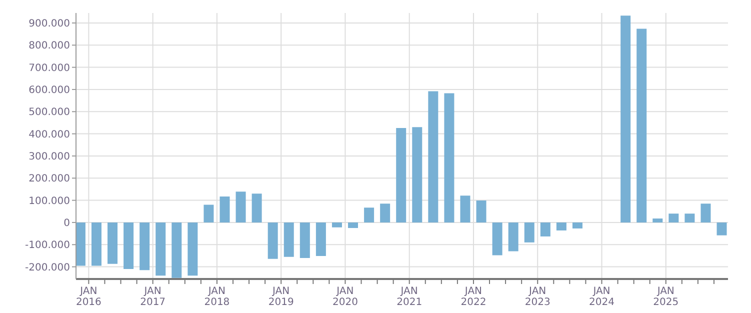 This screenshot has height=313, width=751. I want to click on x-tick-label: JAN 2023, so click(537, 297).